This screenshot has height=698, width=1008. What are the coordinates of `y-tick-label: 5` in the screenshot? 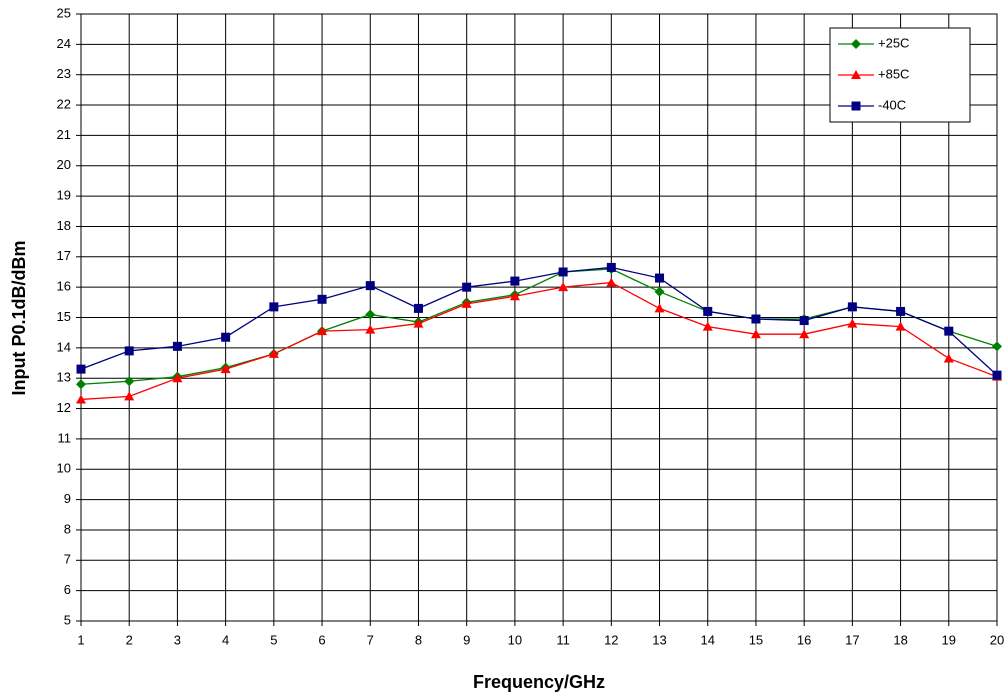 It's located at (67, 619).